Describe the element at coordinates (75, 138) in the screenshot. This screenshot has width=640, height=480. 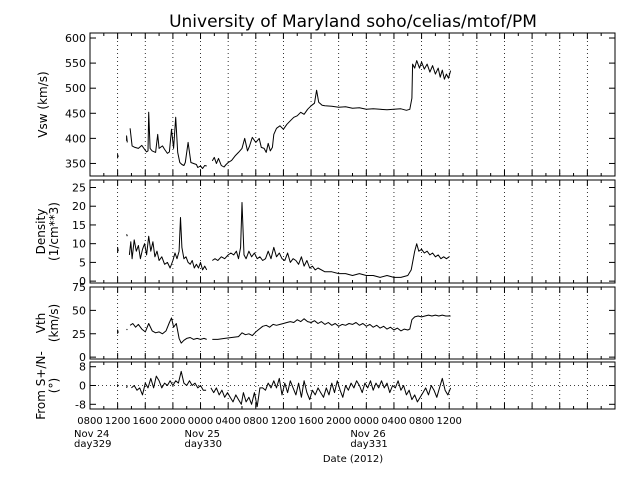
I see `y-tick-label: 400` at that location.